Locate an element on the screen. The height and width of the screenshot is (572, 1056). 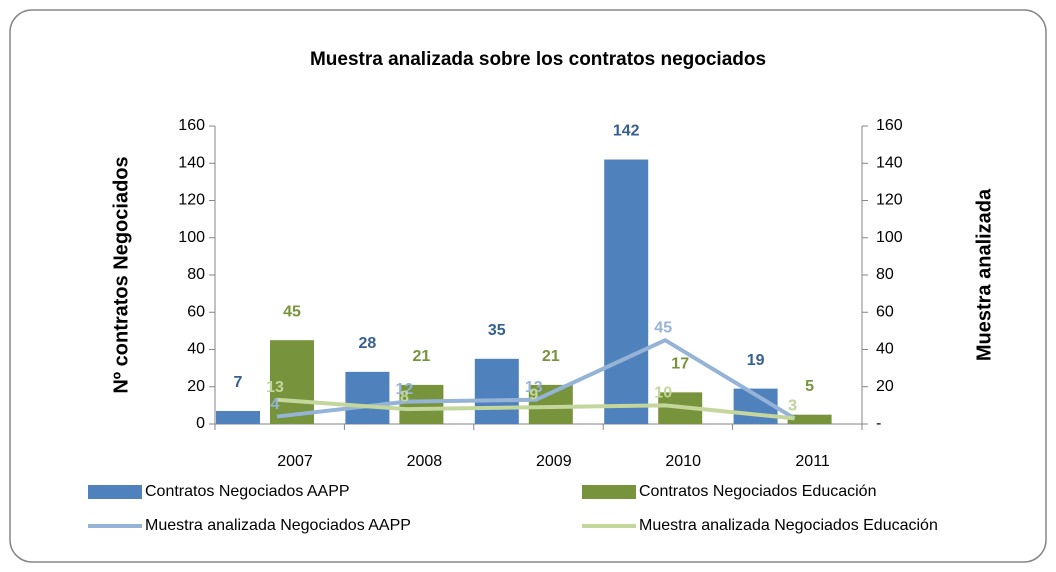
y2-tick-label: 160 is located at coordinates (889, 125).